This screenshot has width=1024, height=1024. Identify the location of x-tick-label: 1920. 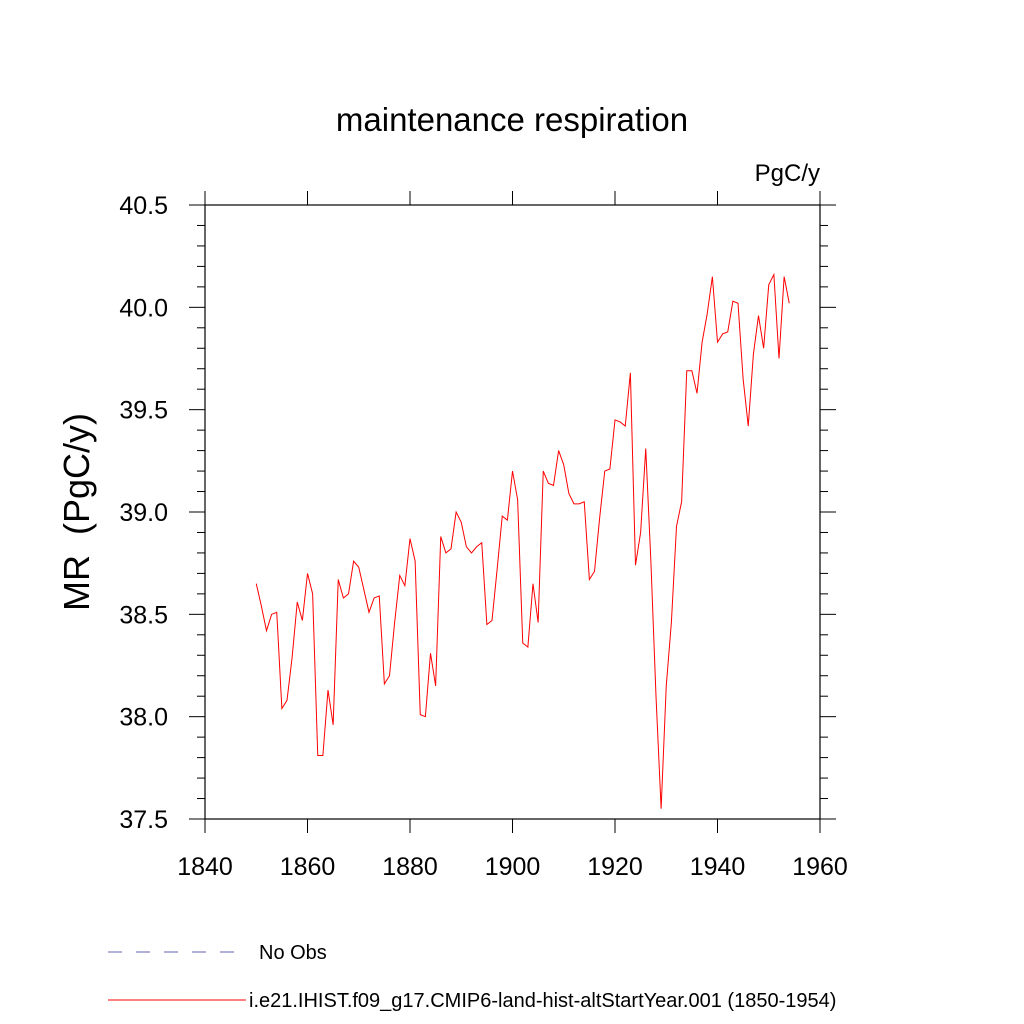
(615, 867).